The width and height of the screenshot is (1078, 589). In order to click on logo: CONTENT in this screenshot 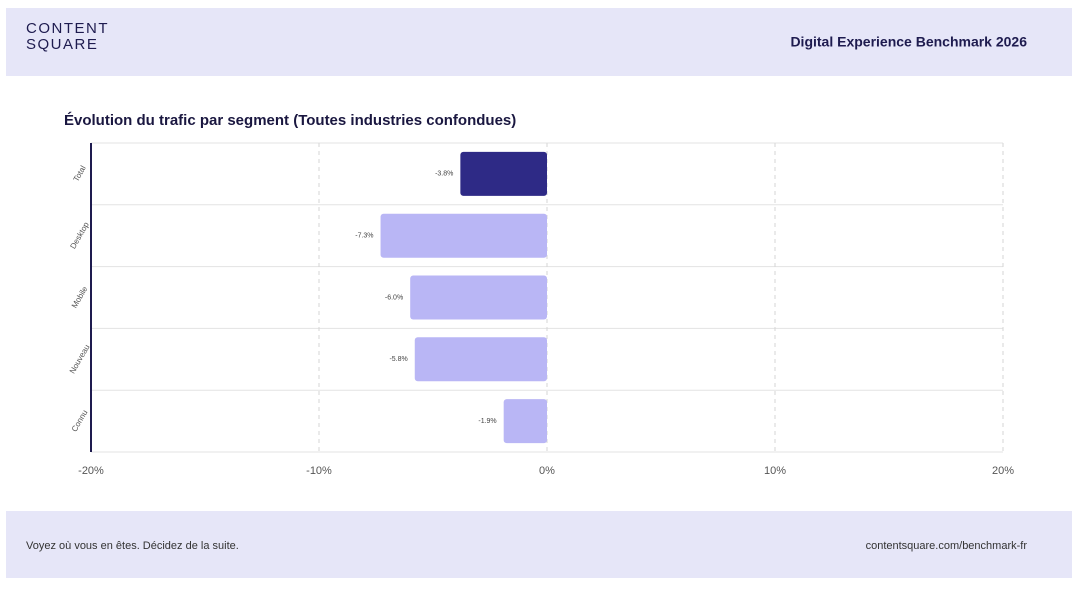, I will do `click(67, 28)`.